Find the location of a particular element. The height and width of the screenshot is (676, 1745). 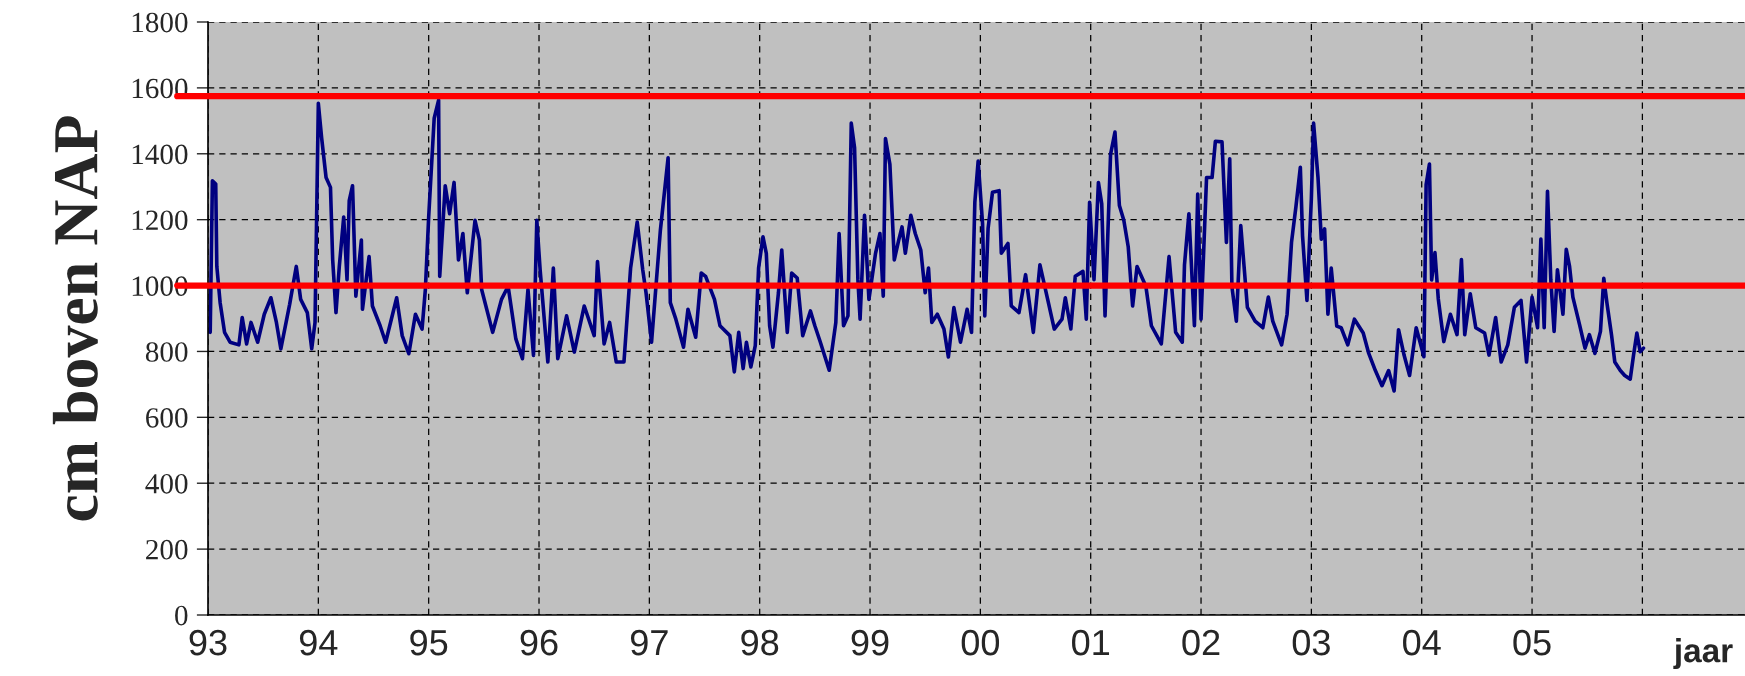

x-tick-label: 03 is located at coordinates (1311, 642).